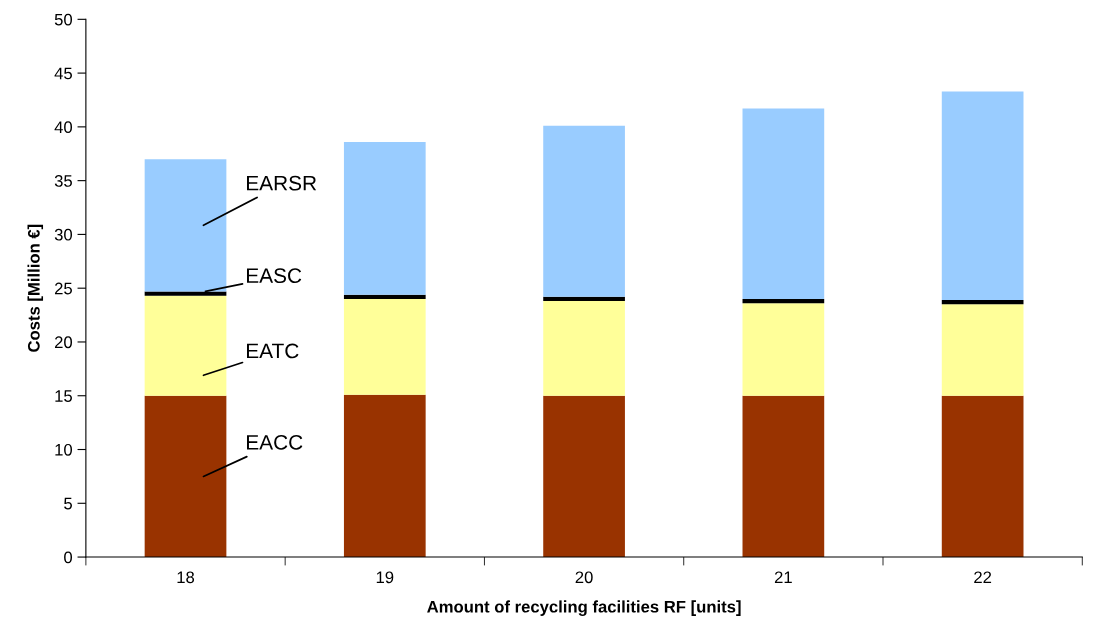 The image size is (1101, 644). What do you see at coordinates (64, 449) in the screenshot?
I see `y-tick-label: 10` at bounding box center [64, 449].